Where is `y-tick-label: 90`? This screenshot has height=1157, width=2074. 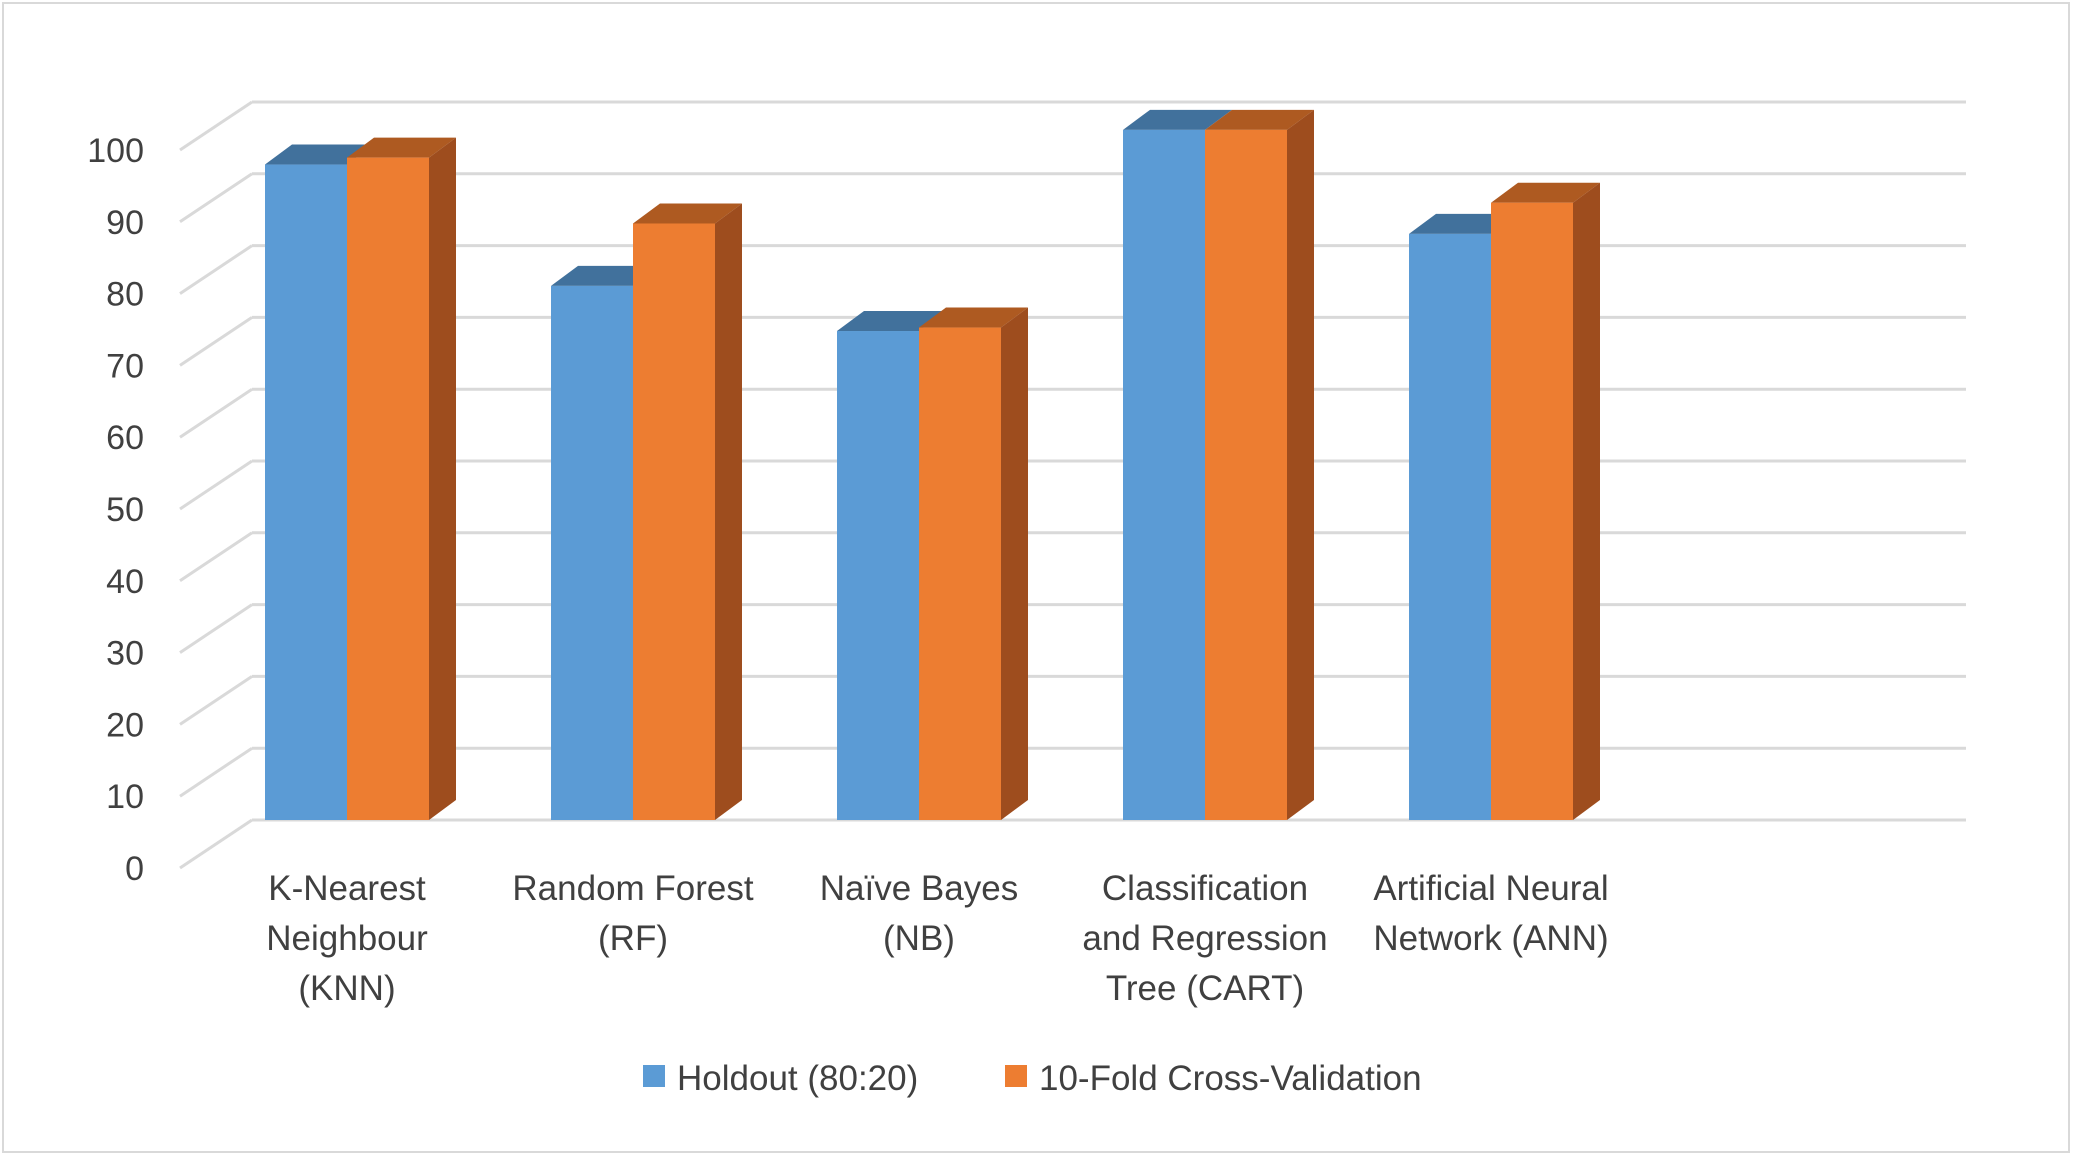 y-tick-label: 90 is located at coordinates (125, 223).